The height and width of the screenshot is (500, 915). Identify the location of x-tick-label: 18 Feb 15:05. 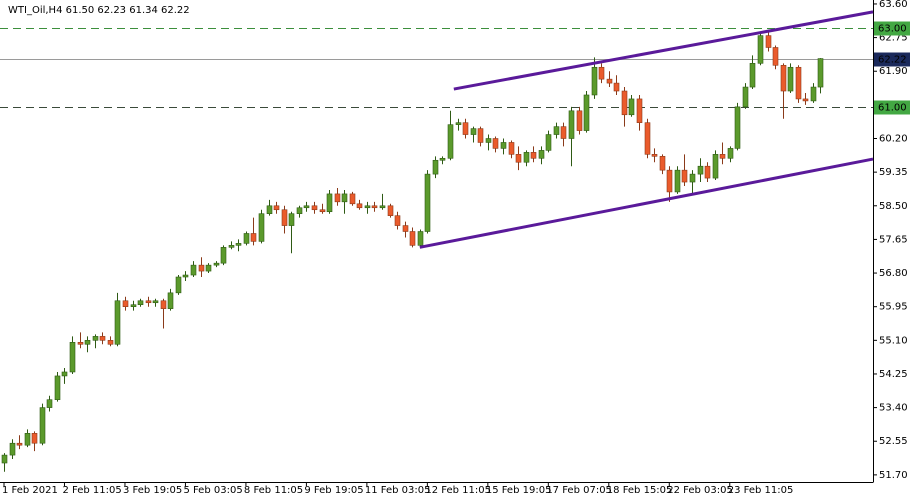
(640, 490).